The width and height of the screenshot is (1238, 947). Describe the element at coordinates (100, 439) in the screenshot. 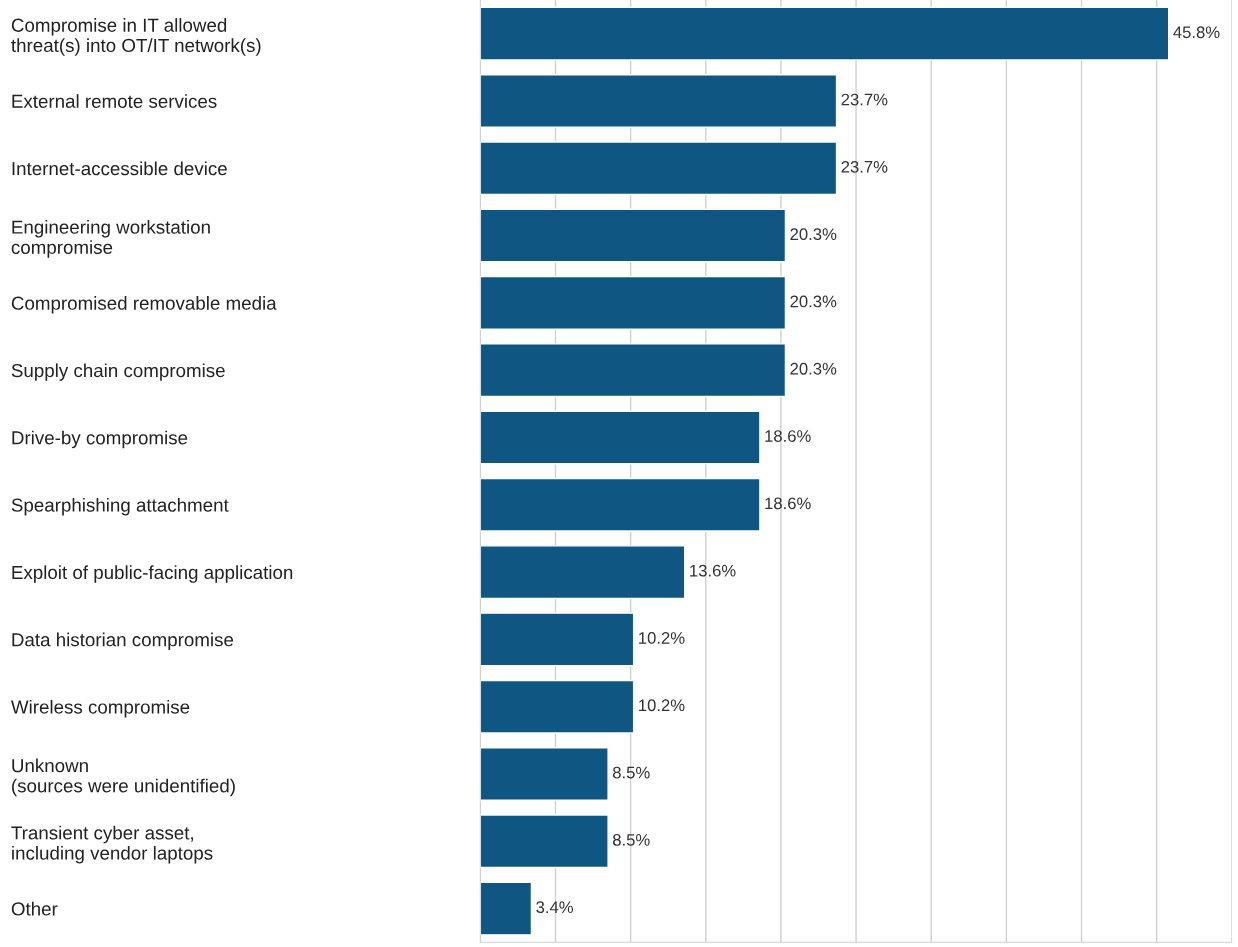

I see `y-tick-label: Drive-by compromise` at that location.